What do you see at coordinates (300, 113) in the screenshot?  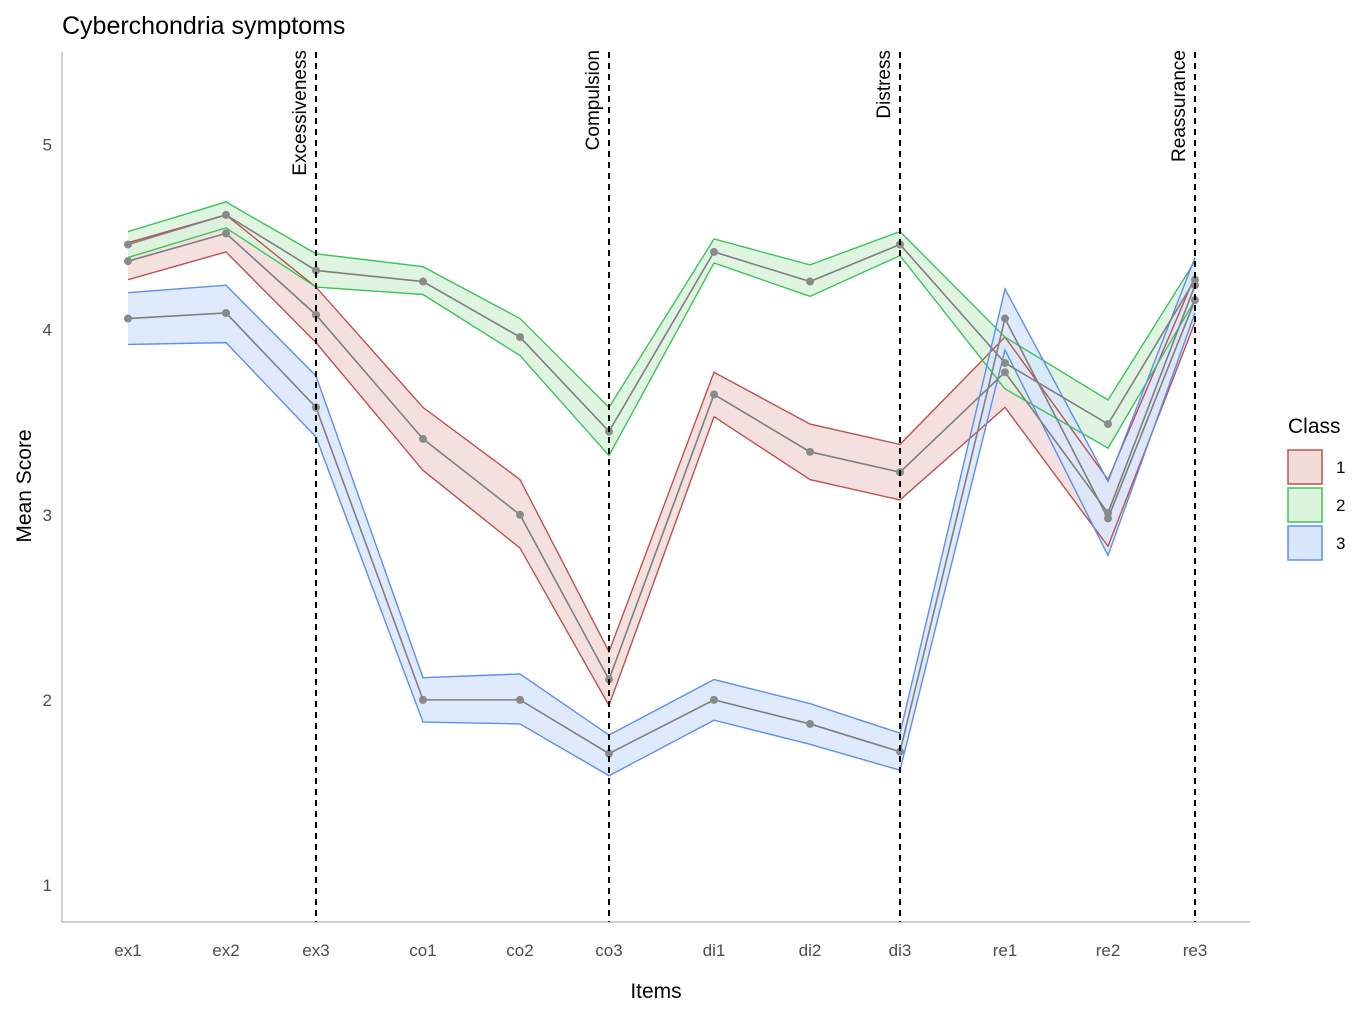 I see `section-label: Excessiveness` at bounding box center [300, 113].